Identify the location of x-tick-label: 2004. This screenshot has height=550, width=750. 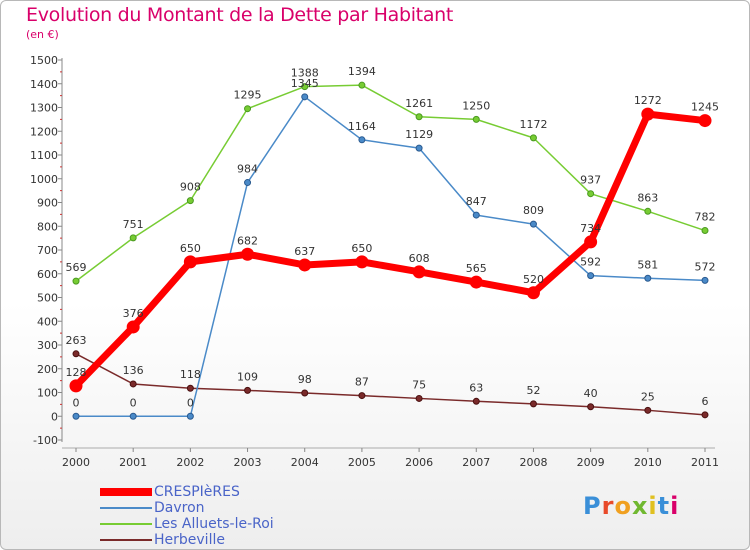
(305, 462).